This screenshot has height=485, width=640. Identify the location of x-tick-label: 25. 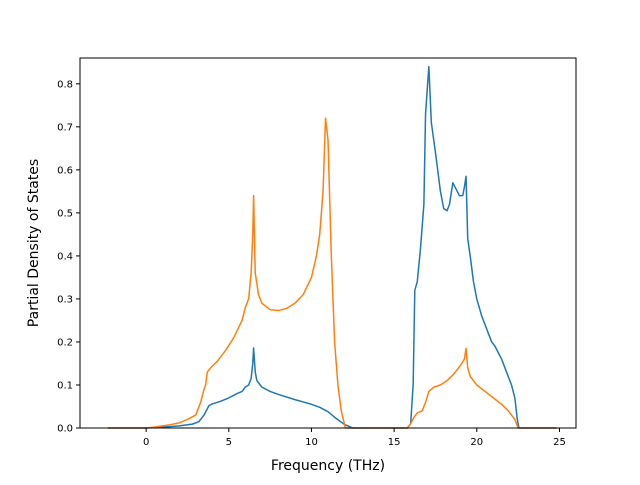
(559, 442).